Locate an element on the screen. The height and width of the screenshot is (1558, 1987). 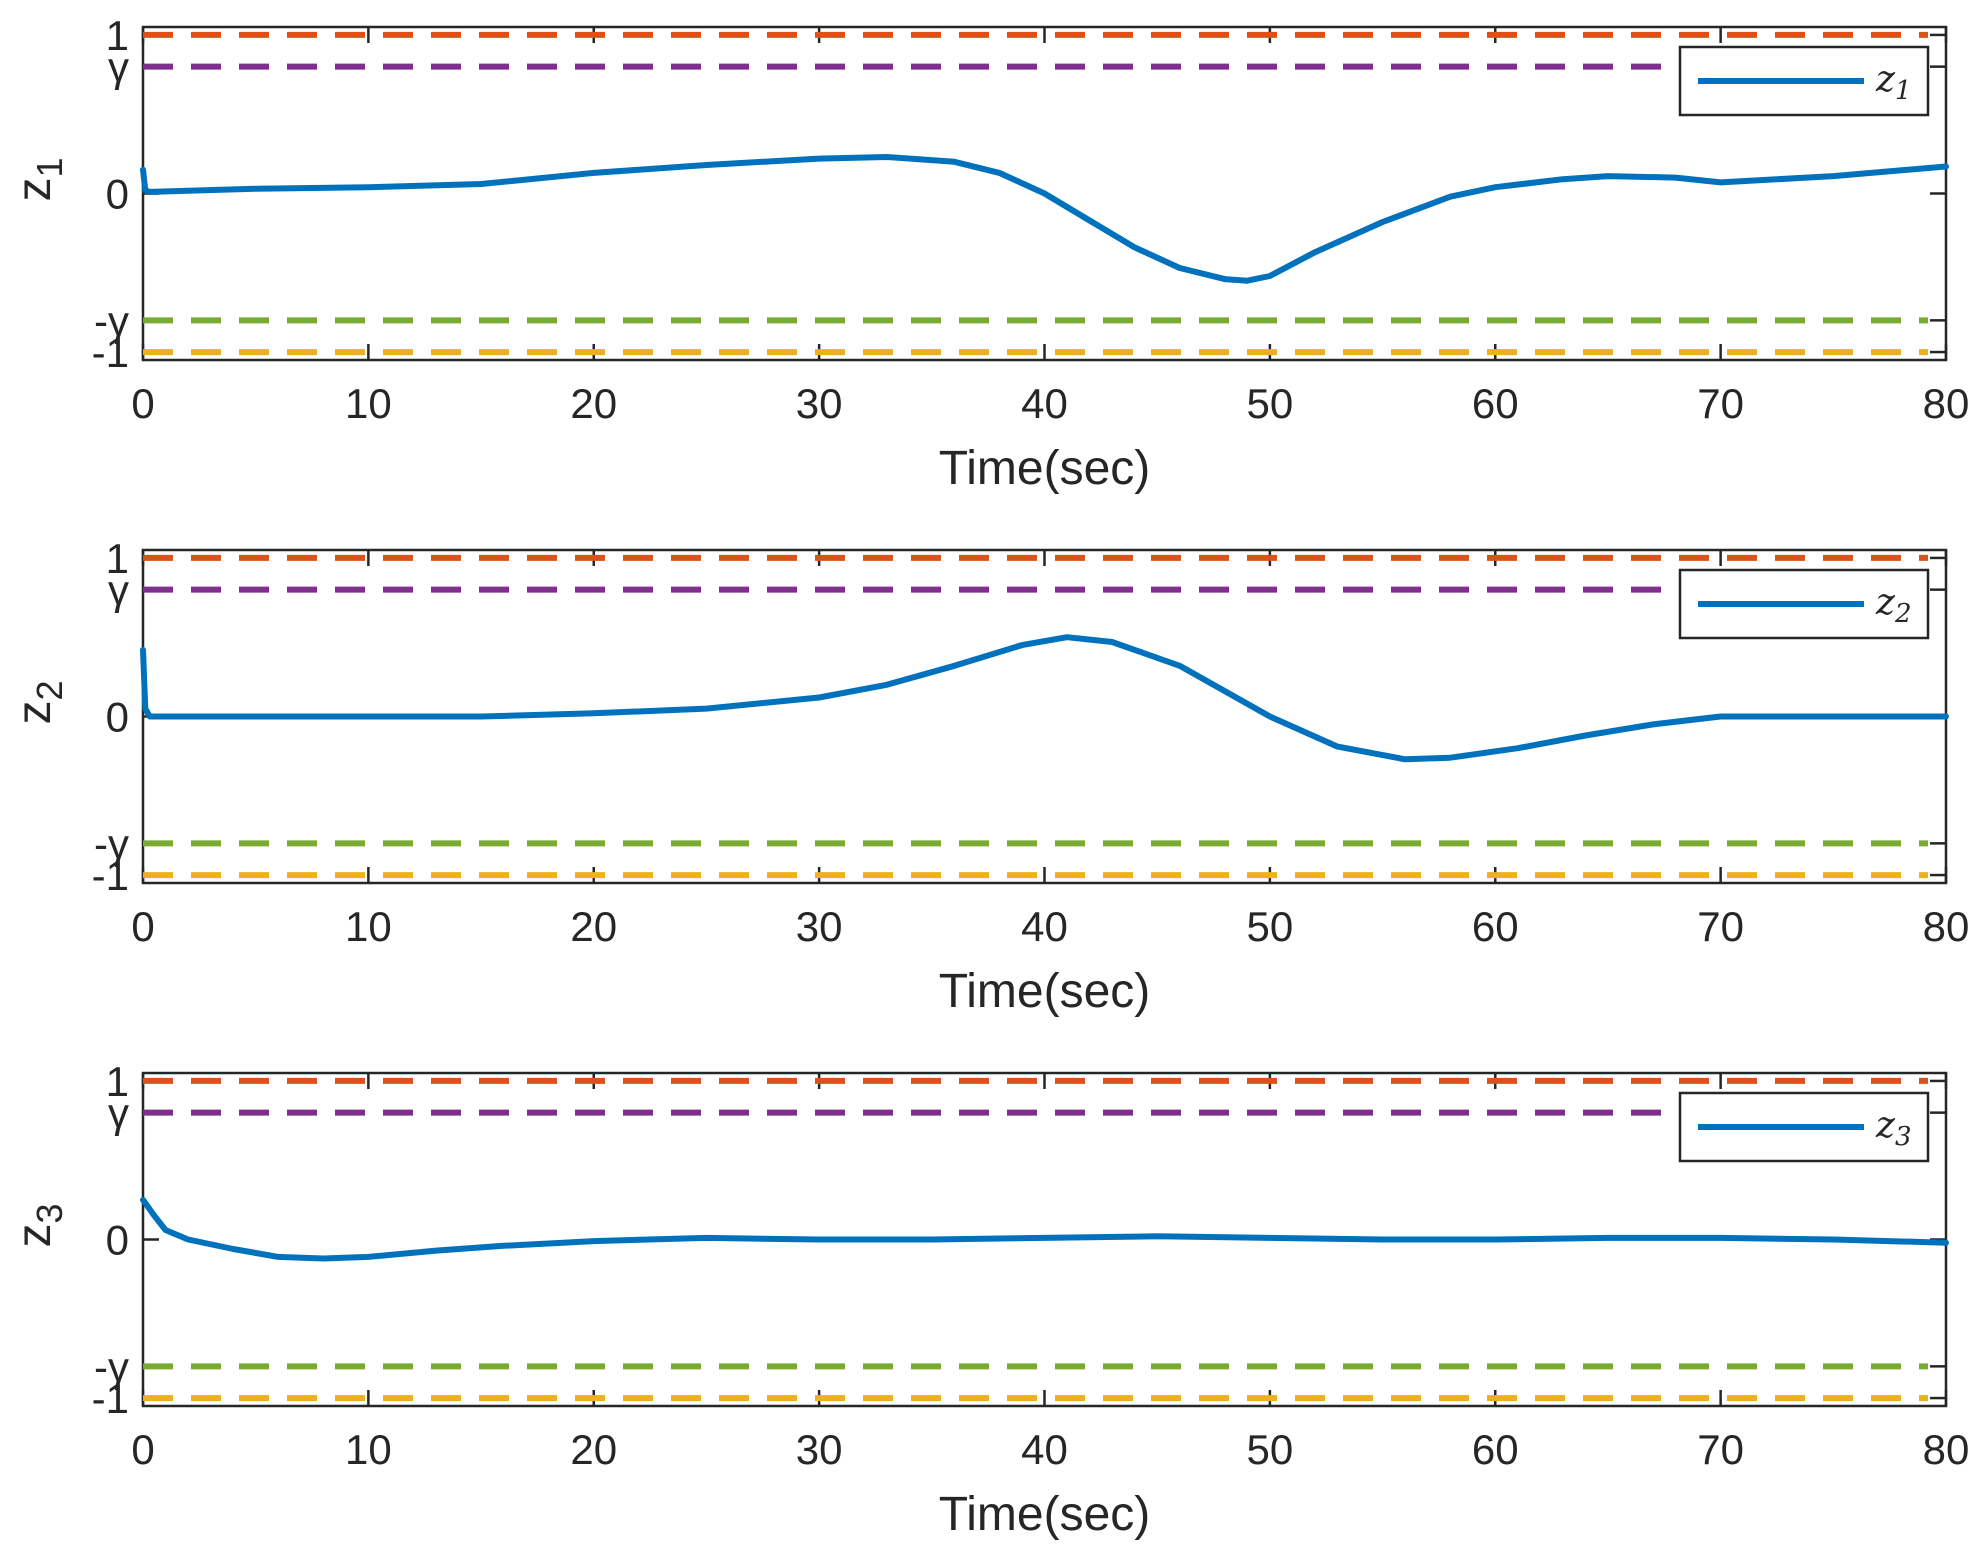
legend-label: z1 is located at coordinates (1893, 82).